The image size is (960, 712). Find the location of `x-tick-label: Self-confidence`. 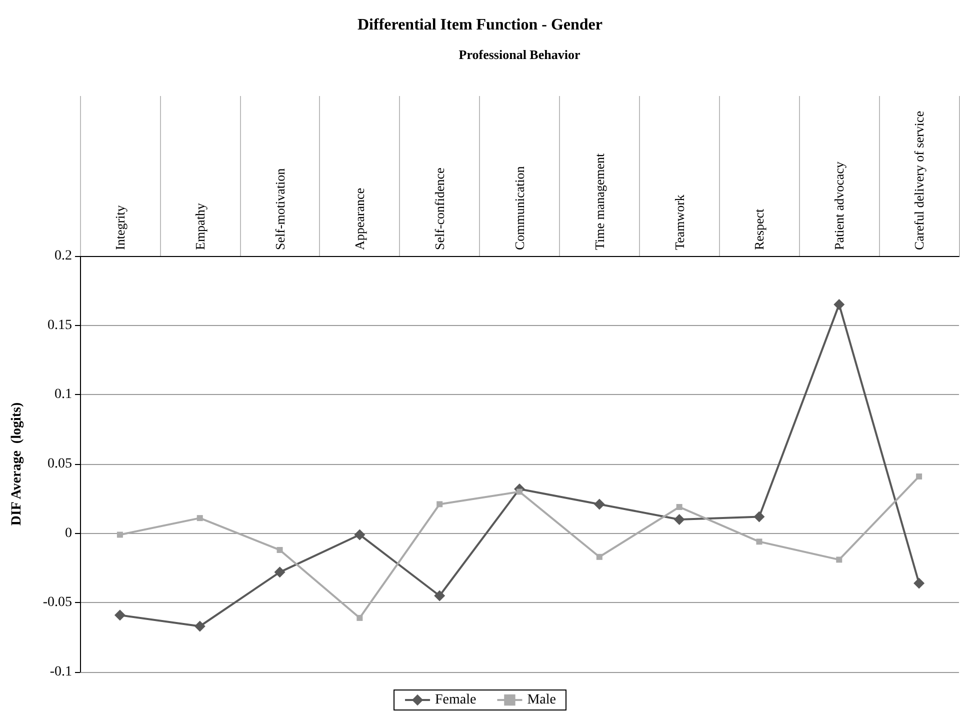

x-tick-label: Self-confidence is located at coordinates (440, 208).